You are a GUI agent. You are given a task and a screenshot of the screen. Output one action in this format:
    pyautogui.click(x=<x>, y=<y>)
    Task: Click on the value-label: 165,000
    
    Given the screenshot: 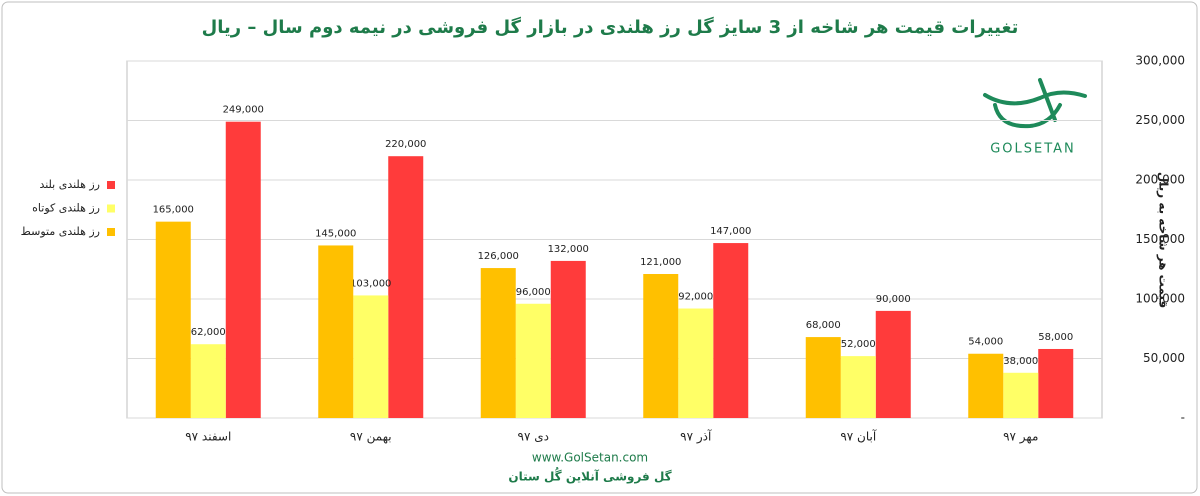 What is the action you would take?
    pyautogui.click(x=173, y=210)
    